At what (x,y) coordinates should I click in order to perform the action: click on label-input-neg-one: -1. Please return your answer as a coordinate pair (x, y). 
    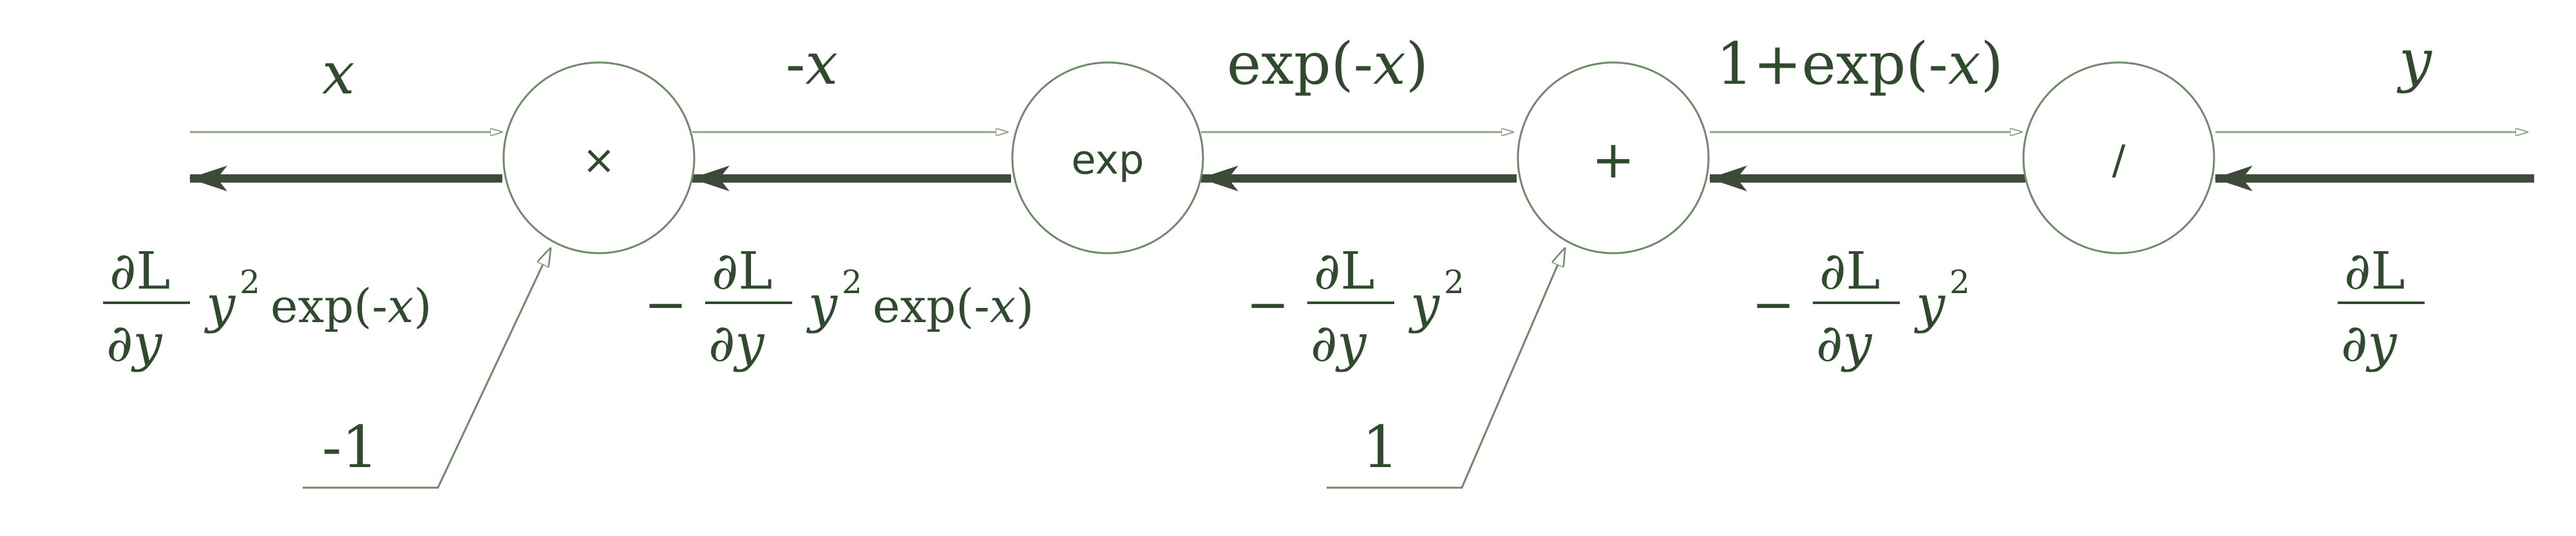
    Looking at the image, I should click on (350, 447).